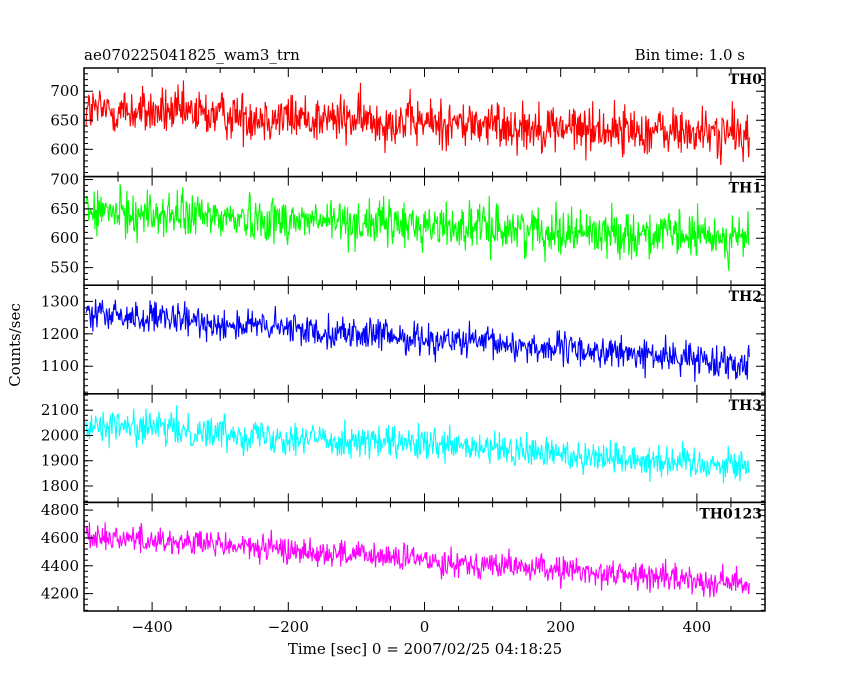 This screenshot has height=680, width=850. I want to click on y-tick-label: 550, so click(64, 268).